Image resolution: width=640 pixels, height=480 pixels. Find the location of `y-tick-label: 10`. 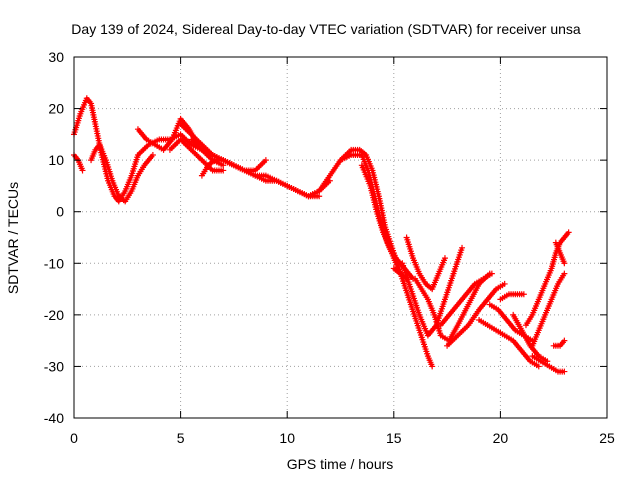

y-tick-label: 10 is located at coordinates (56, 160).